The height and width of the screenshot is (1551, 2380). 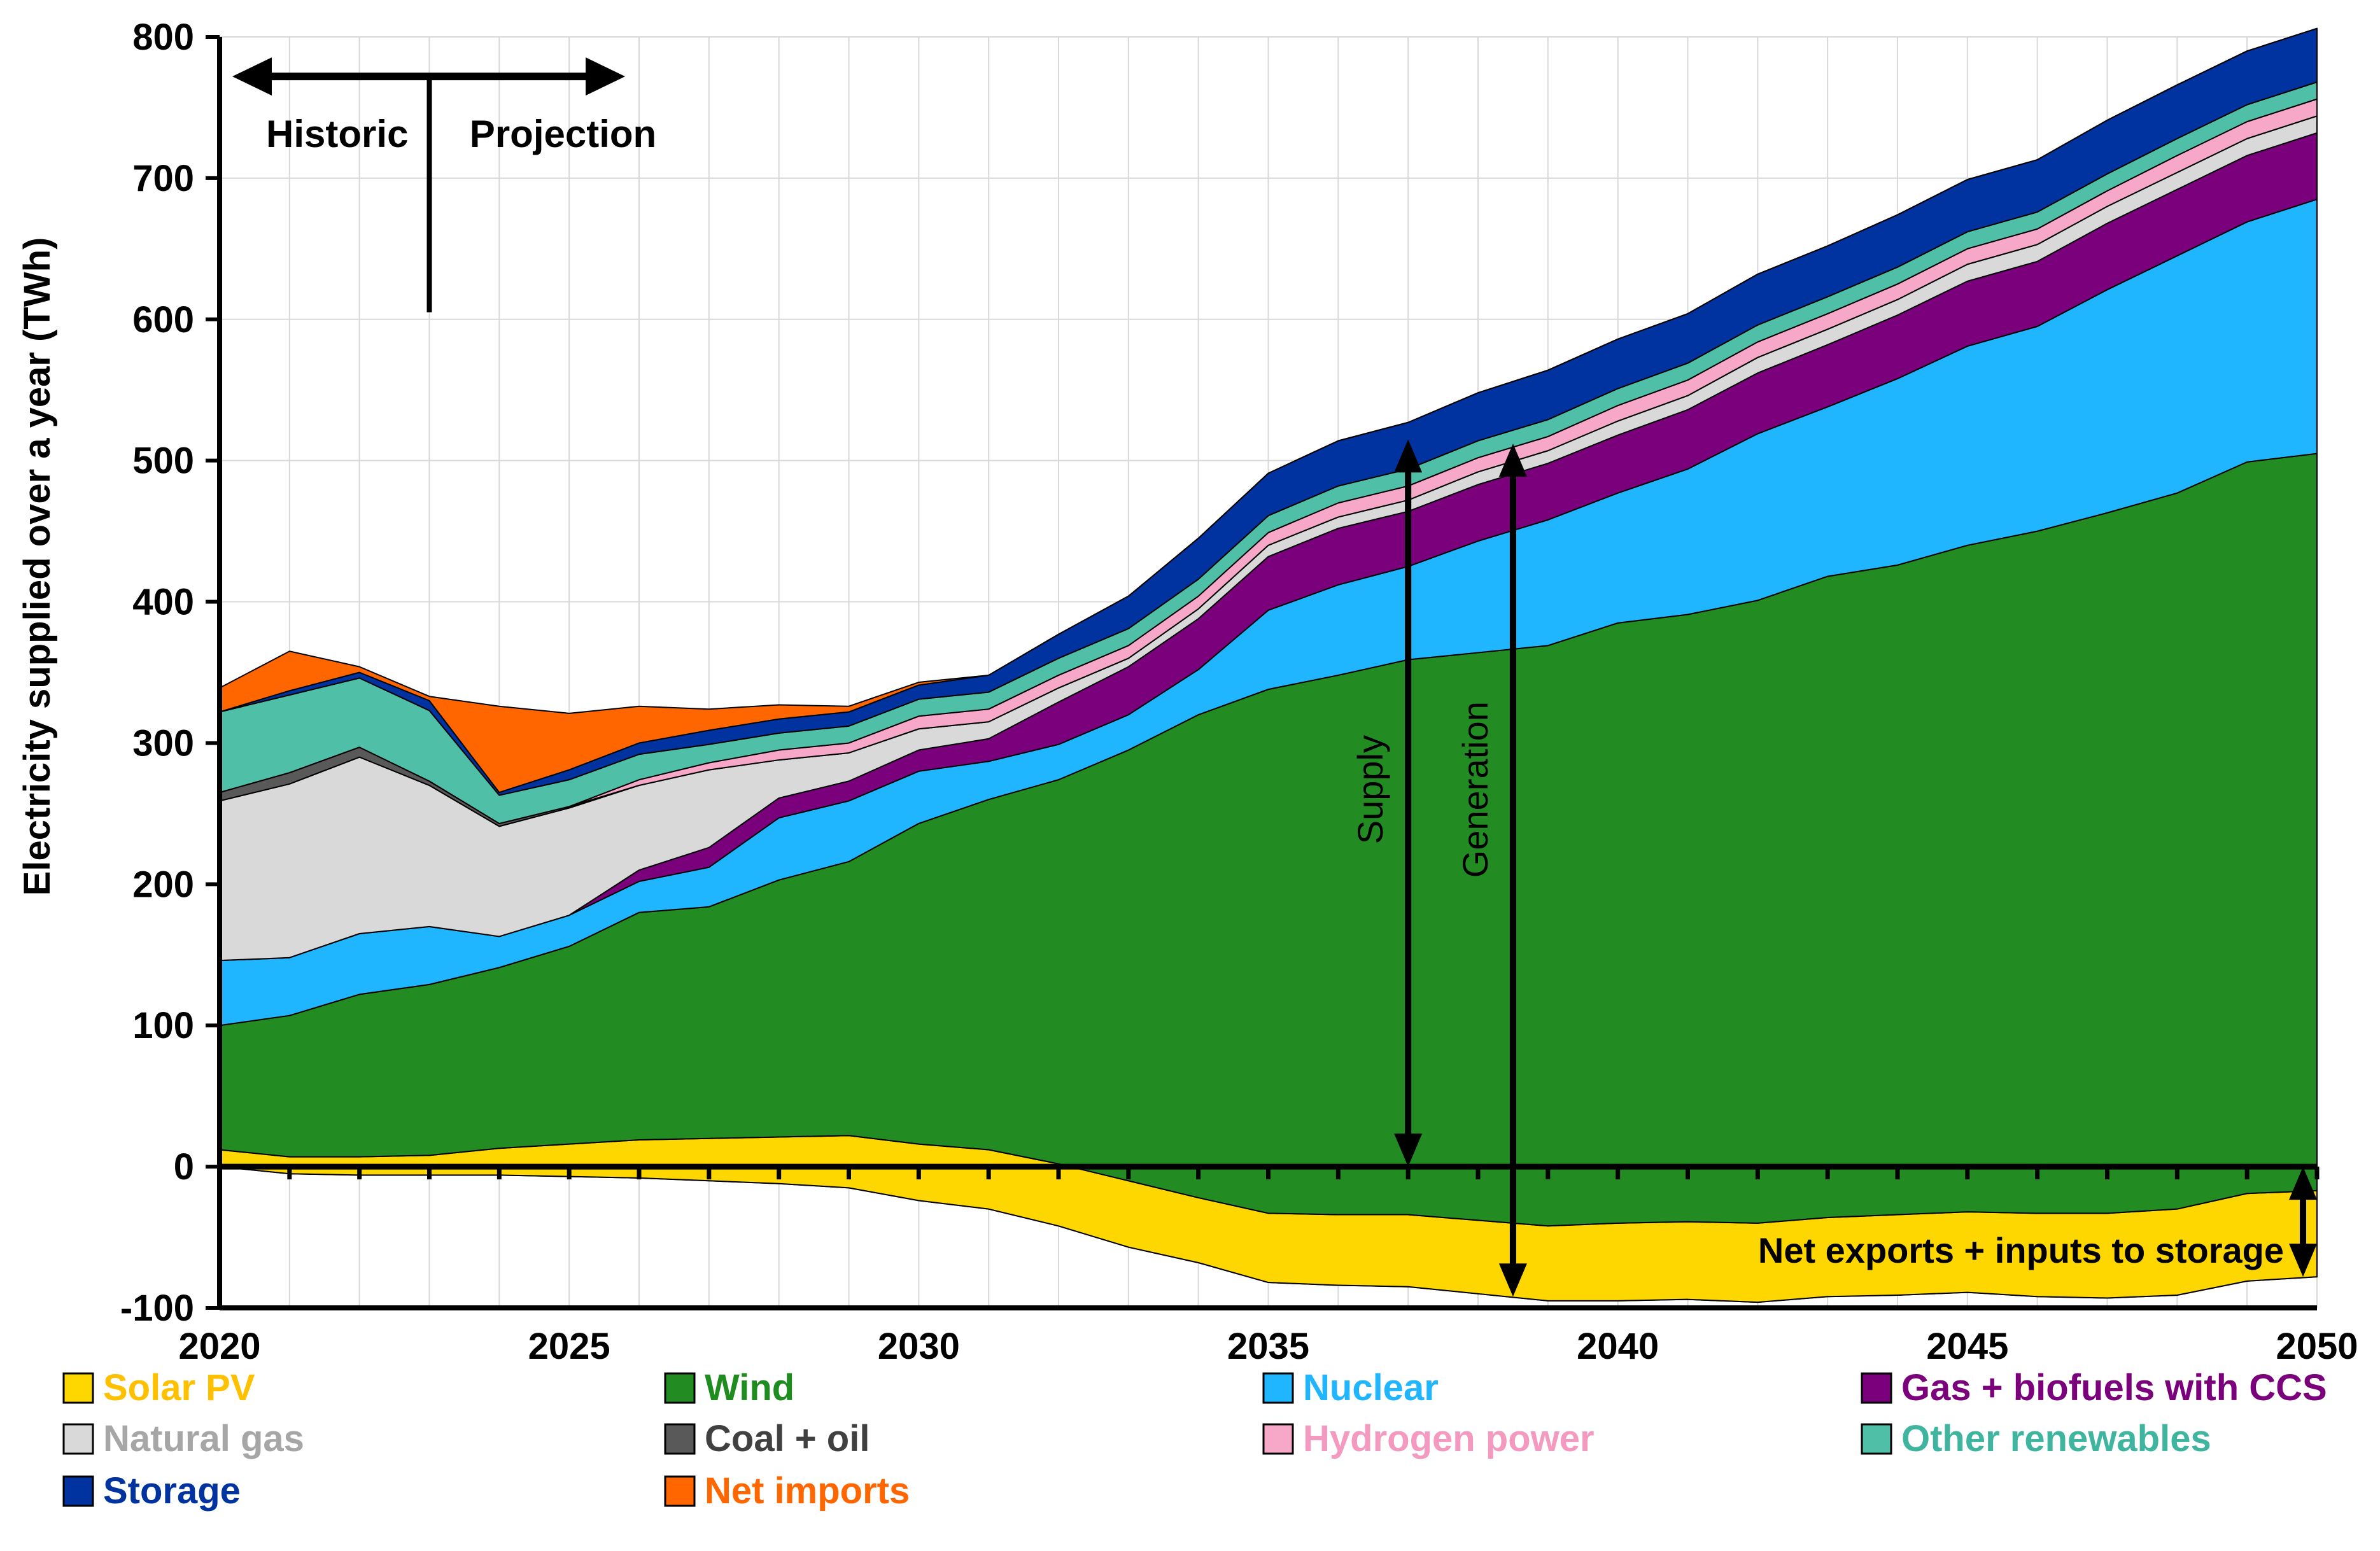 I want to click on generation-arrow-head-bottom, so click(x=1512, y=1280).